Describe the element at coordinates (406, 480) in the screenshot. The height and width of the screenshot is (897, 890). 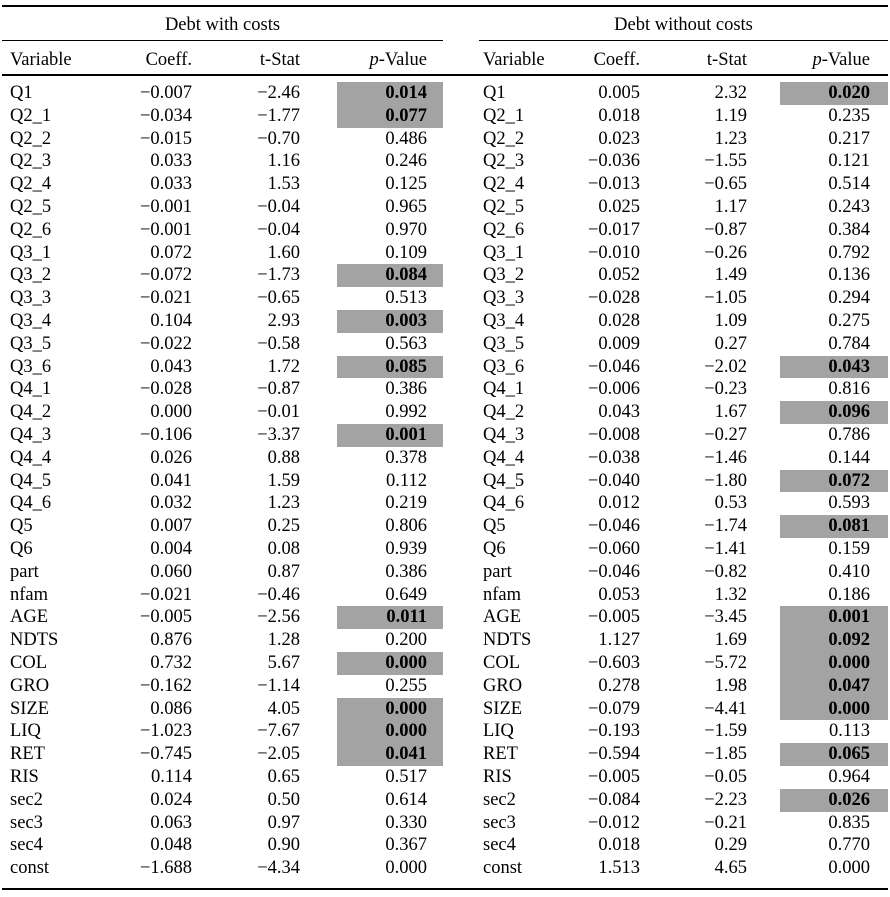
I see `pvalue-cell: 0.112` at that location.